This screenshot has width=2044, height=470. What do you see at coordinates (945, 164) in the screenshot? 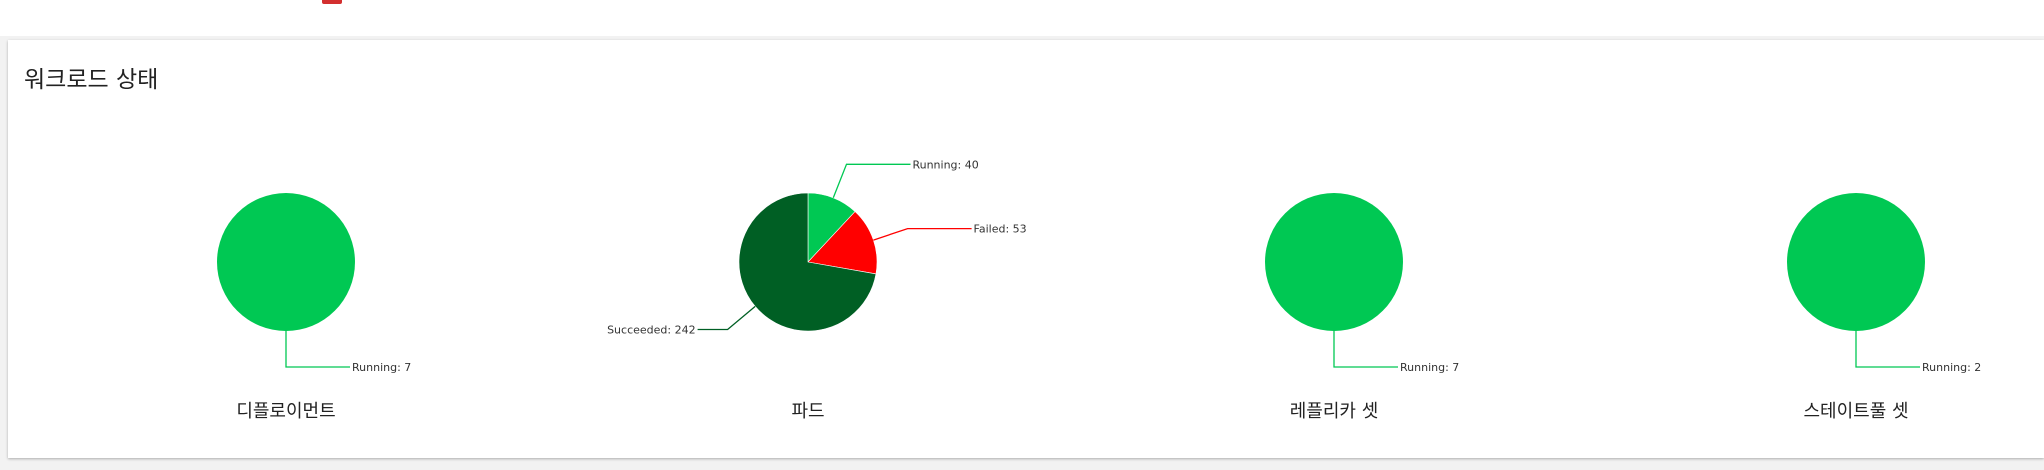
I see `pie-label-running: Running: 40` at bounding box center [945, 164].